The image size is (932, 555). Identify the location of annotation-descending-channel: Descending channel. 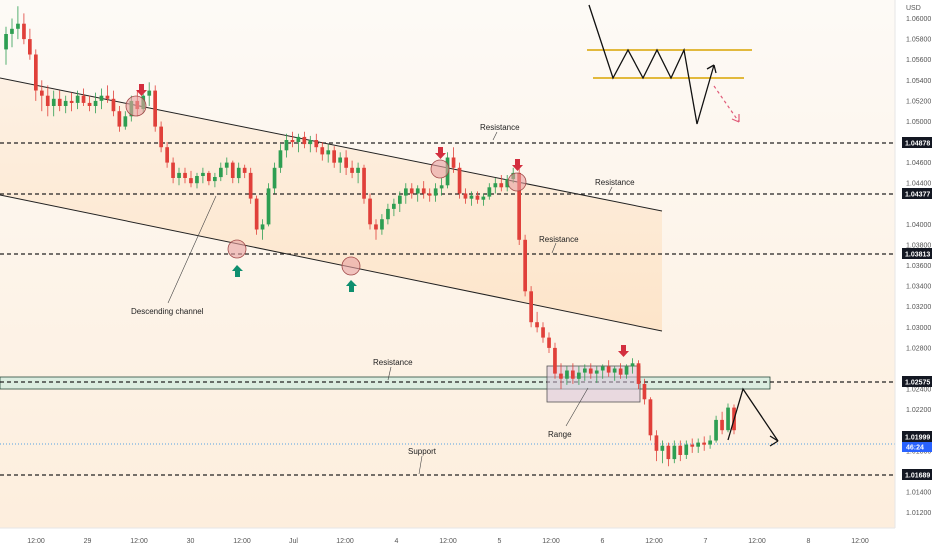
(167, 311).